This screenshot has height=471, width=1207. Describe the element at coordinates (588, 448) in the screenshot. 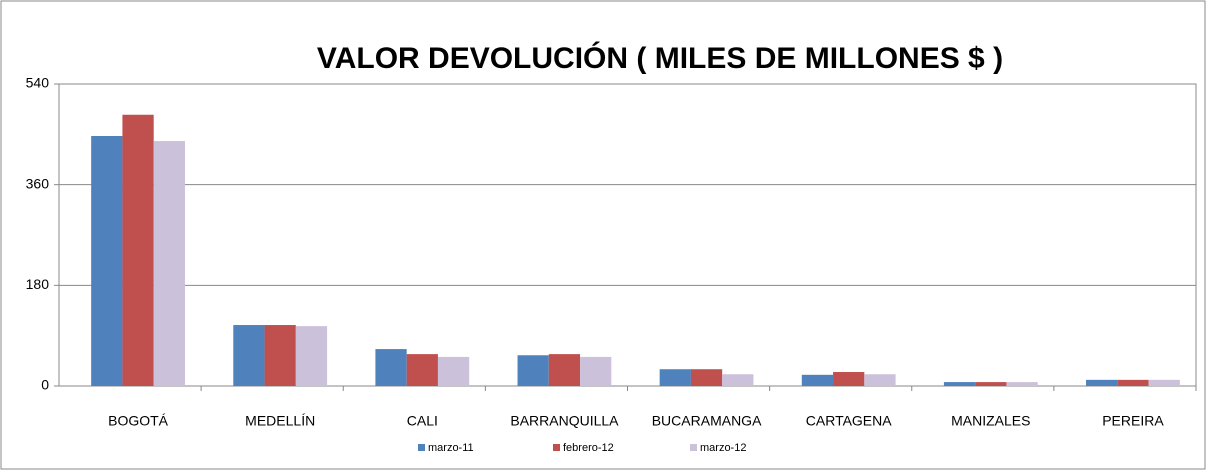

I see `legend-label: febrero-12` at that location.